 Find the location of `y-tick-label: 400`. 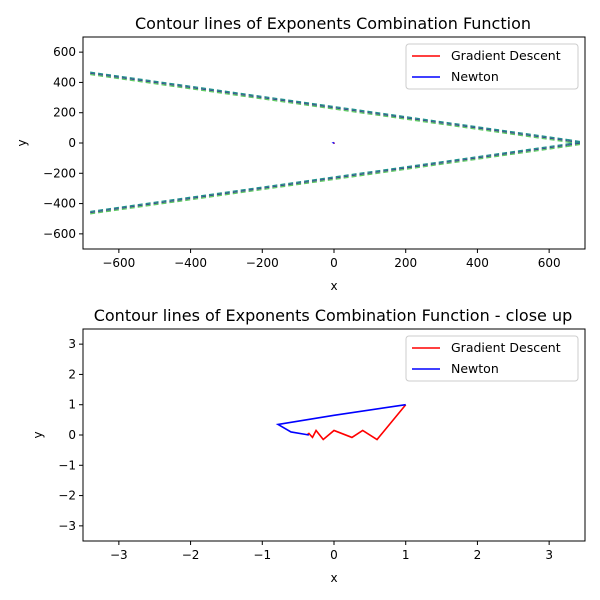

y-tick-label: 400 is located at coordinates (64, 82).